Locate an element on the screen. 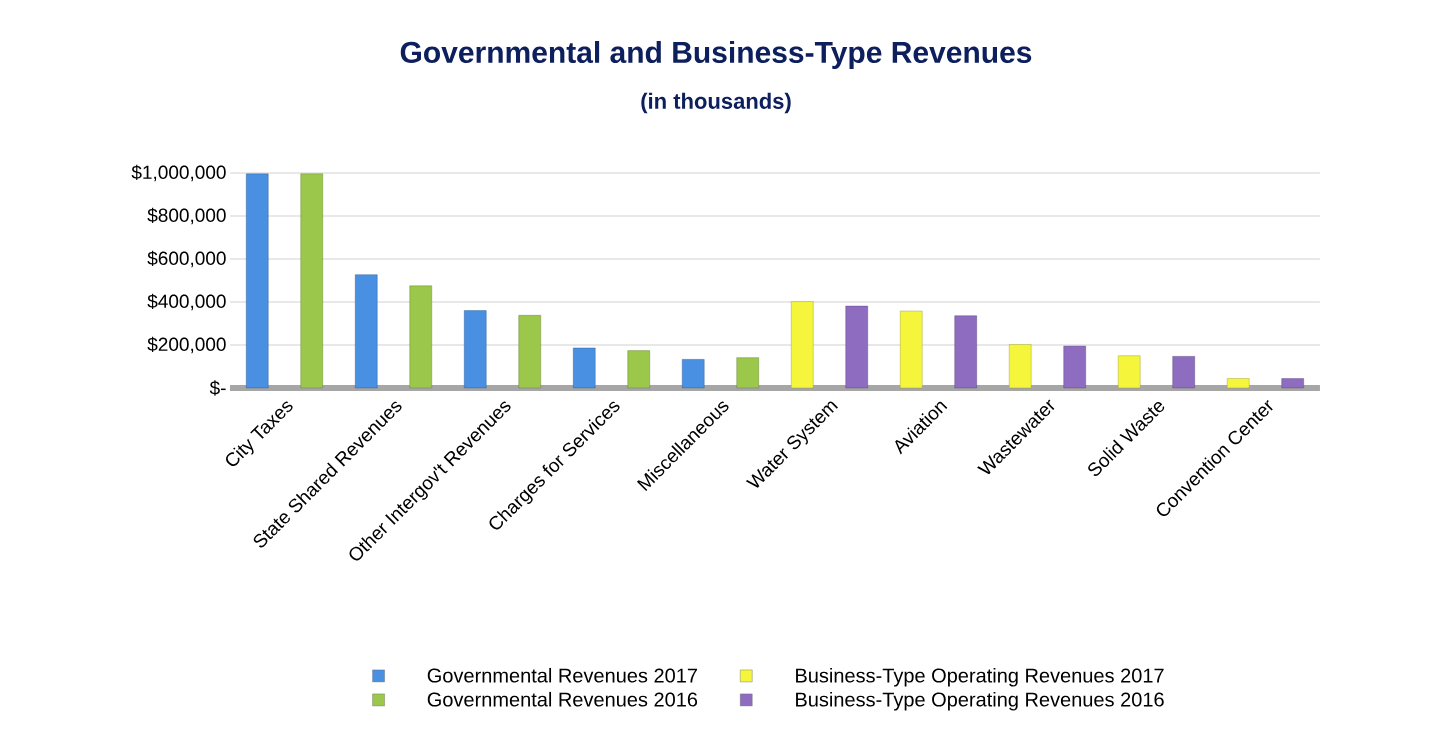 The height and width of the screenshot is (751, 1432). y-tick-label: $- is located at coordinates (217, 388).